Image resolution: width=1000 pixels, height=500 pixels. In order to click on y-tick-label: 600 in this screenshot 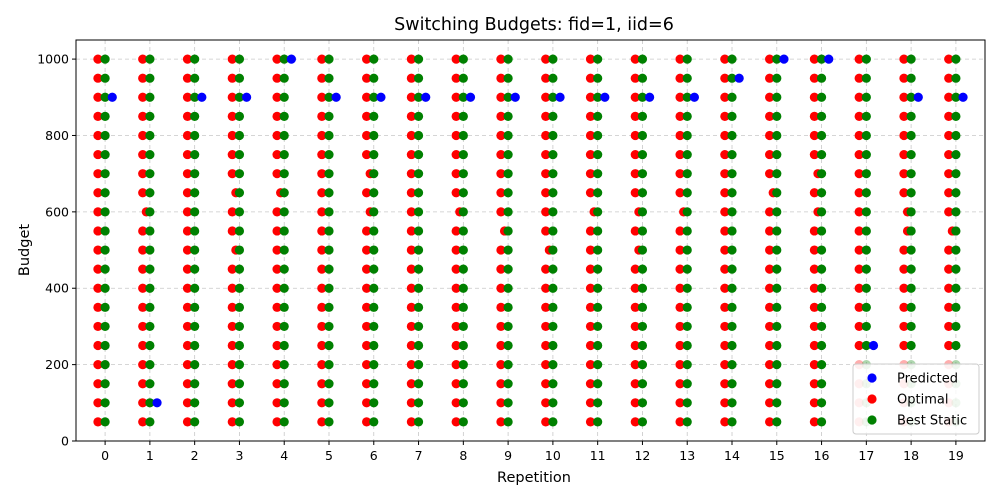, I will do `click(57, 211)`.